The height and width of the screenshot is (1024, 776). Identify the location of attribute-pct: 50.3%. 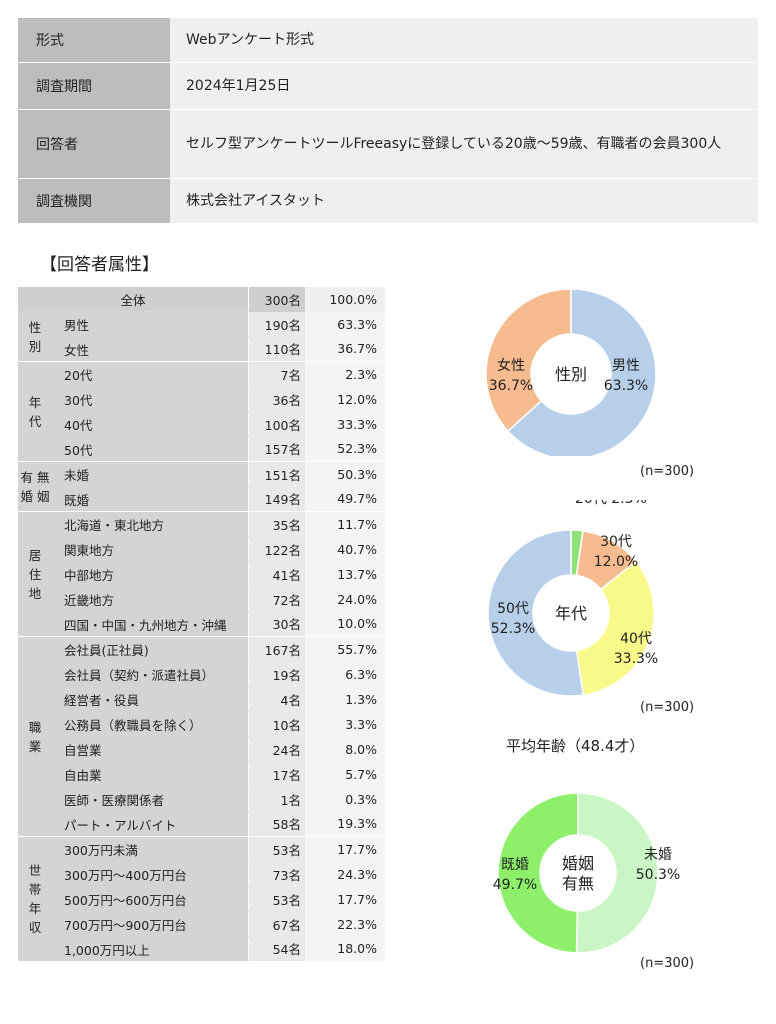
(345, 474).